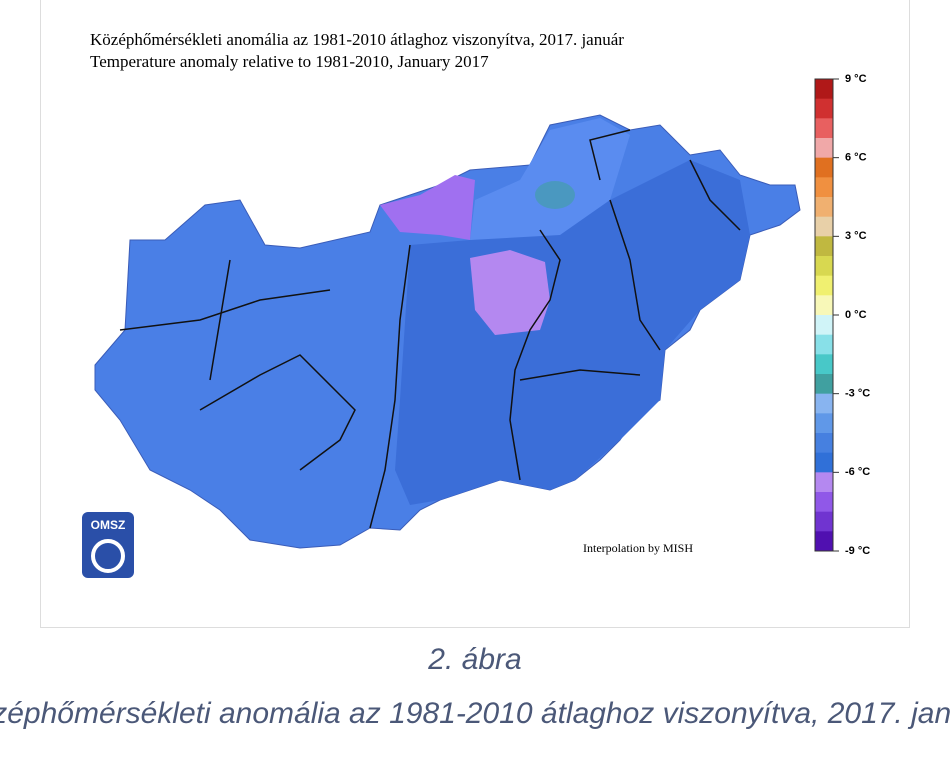  I want to click on tick-label: -9 °C, so click(857, 551).